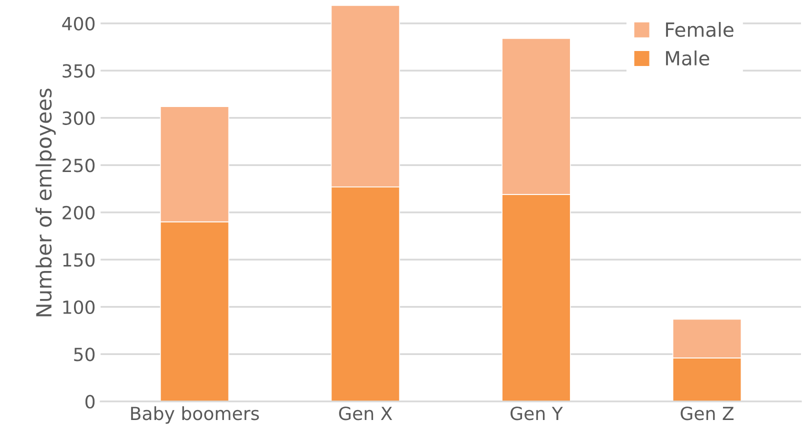  What do you see at coordinates (90, 401) in the screenshot?
I see `y-tick-label: 0` at bounding box center [90, 401].